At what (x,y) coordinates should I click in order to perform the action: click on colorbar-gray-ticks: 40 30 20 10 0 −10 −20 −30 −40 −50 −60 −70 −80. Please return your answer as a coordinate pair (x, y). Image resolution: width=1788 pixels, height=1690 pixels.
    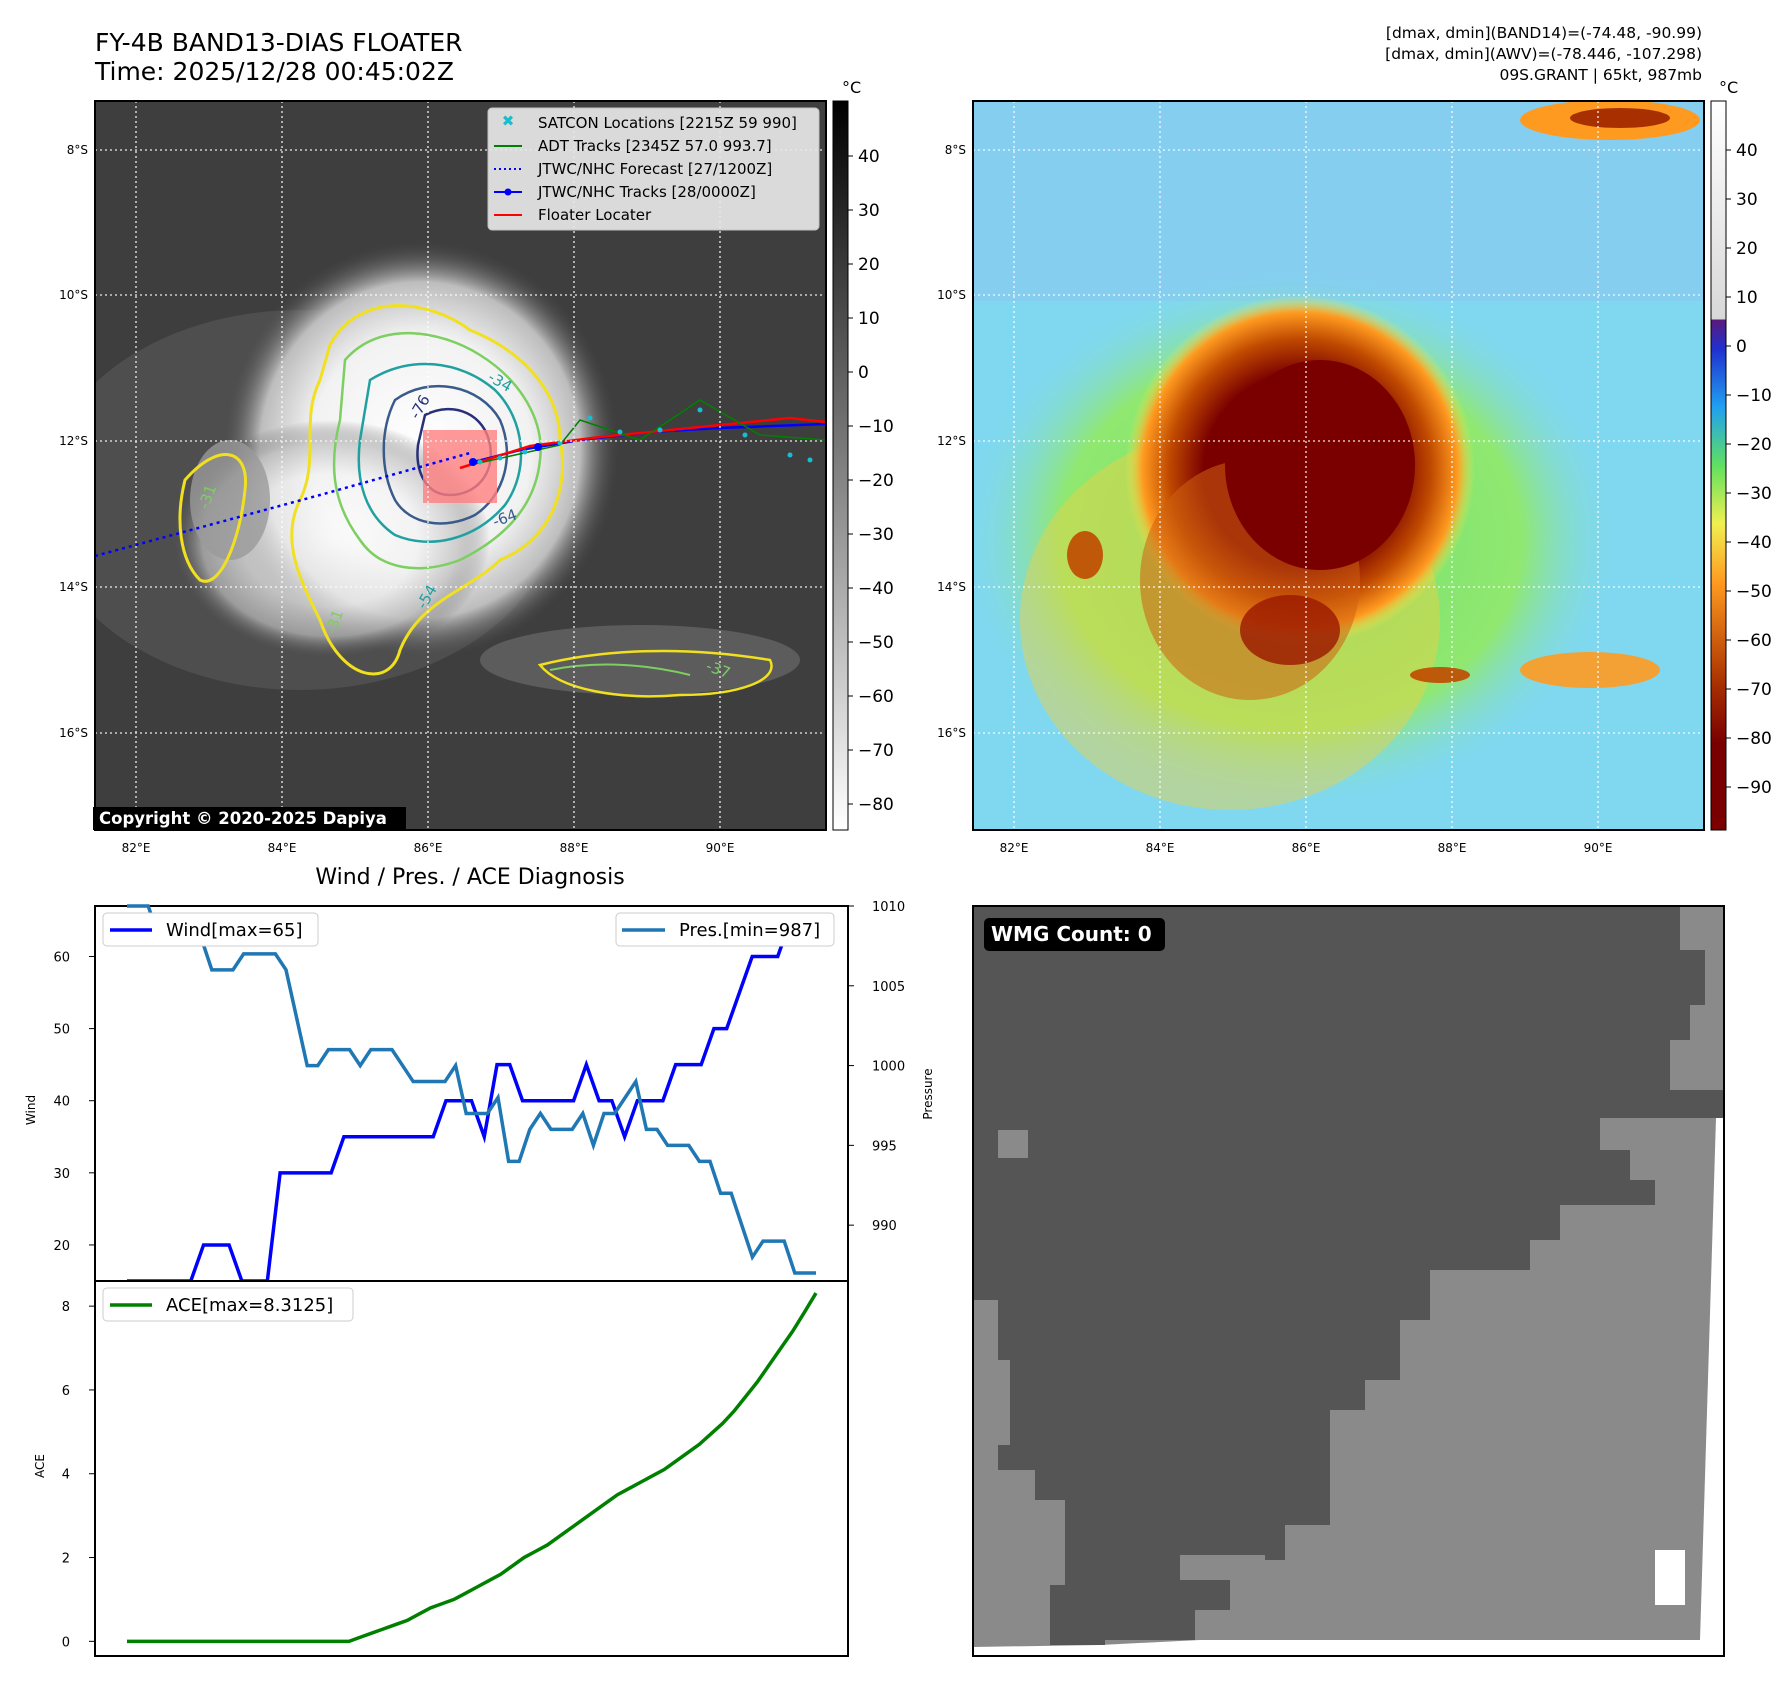
    Looking at the image, I should click on (871, 481).